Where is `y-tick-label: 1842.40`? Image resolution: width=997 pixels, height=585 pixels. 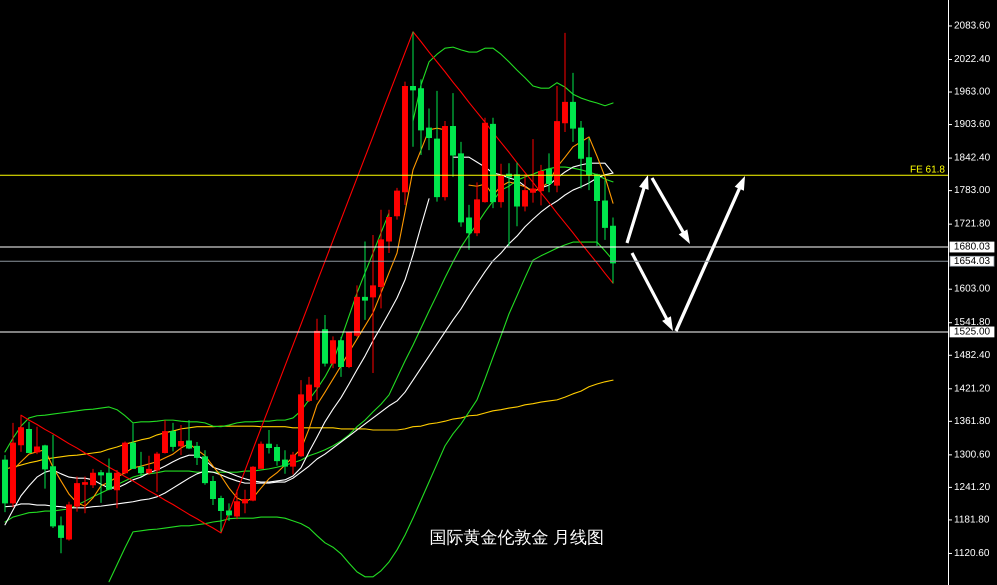 y-tick-label: 1842.40 is located at coordinates (972, 158).